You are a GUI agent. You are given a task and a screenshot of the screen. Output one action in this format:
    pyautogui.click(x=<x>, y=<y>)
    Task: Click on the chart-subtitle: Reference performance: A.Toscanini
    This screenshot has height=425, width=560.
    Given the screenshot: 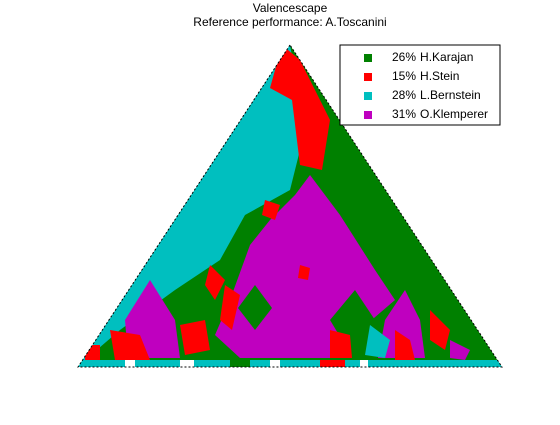 What is the action you would take?
    pyautogui.click(x=289, y=22)
    